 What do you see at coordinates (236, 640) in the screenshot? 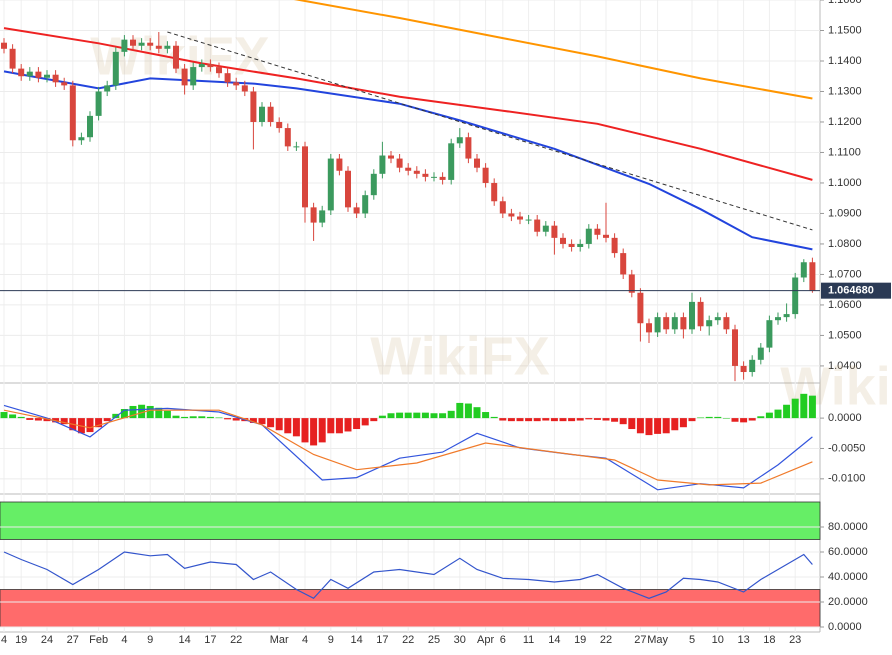
I see `x-tick-label: 22` at bounding box center [236, 640].